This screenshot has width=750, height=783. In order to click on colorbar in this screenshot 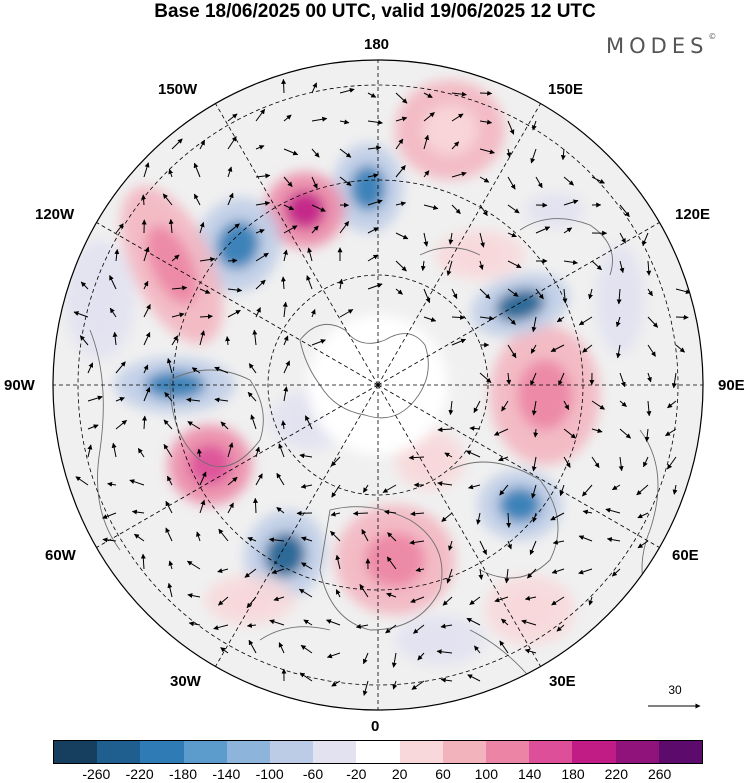, I will do `click(378, 752)`.